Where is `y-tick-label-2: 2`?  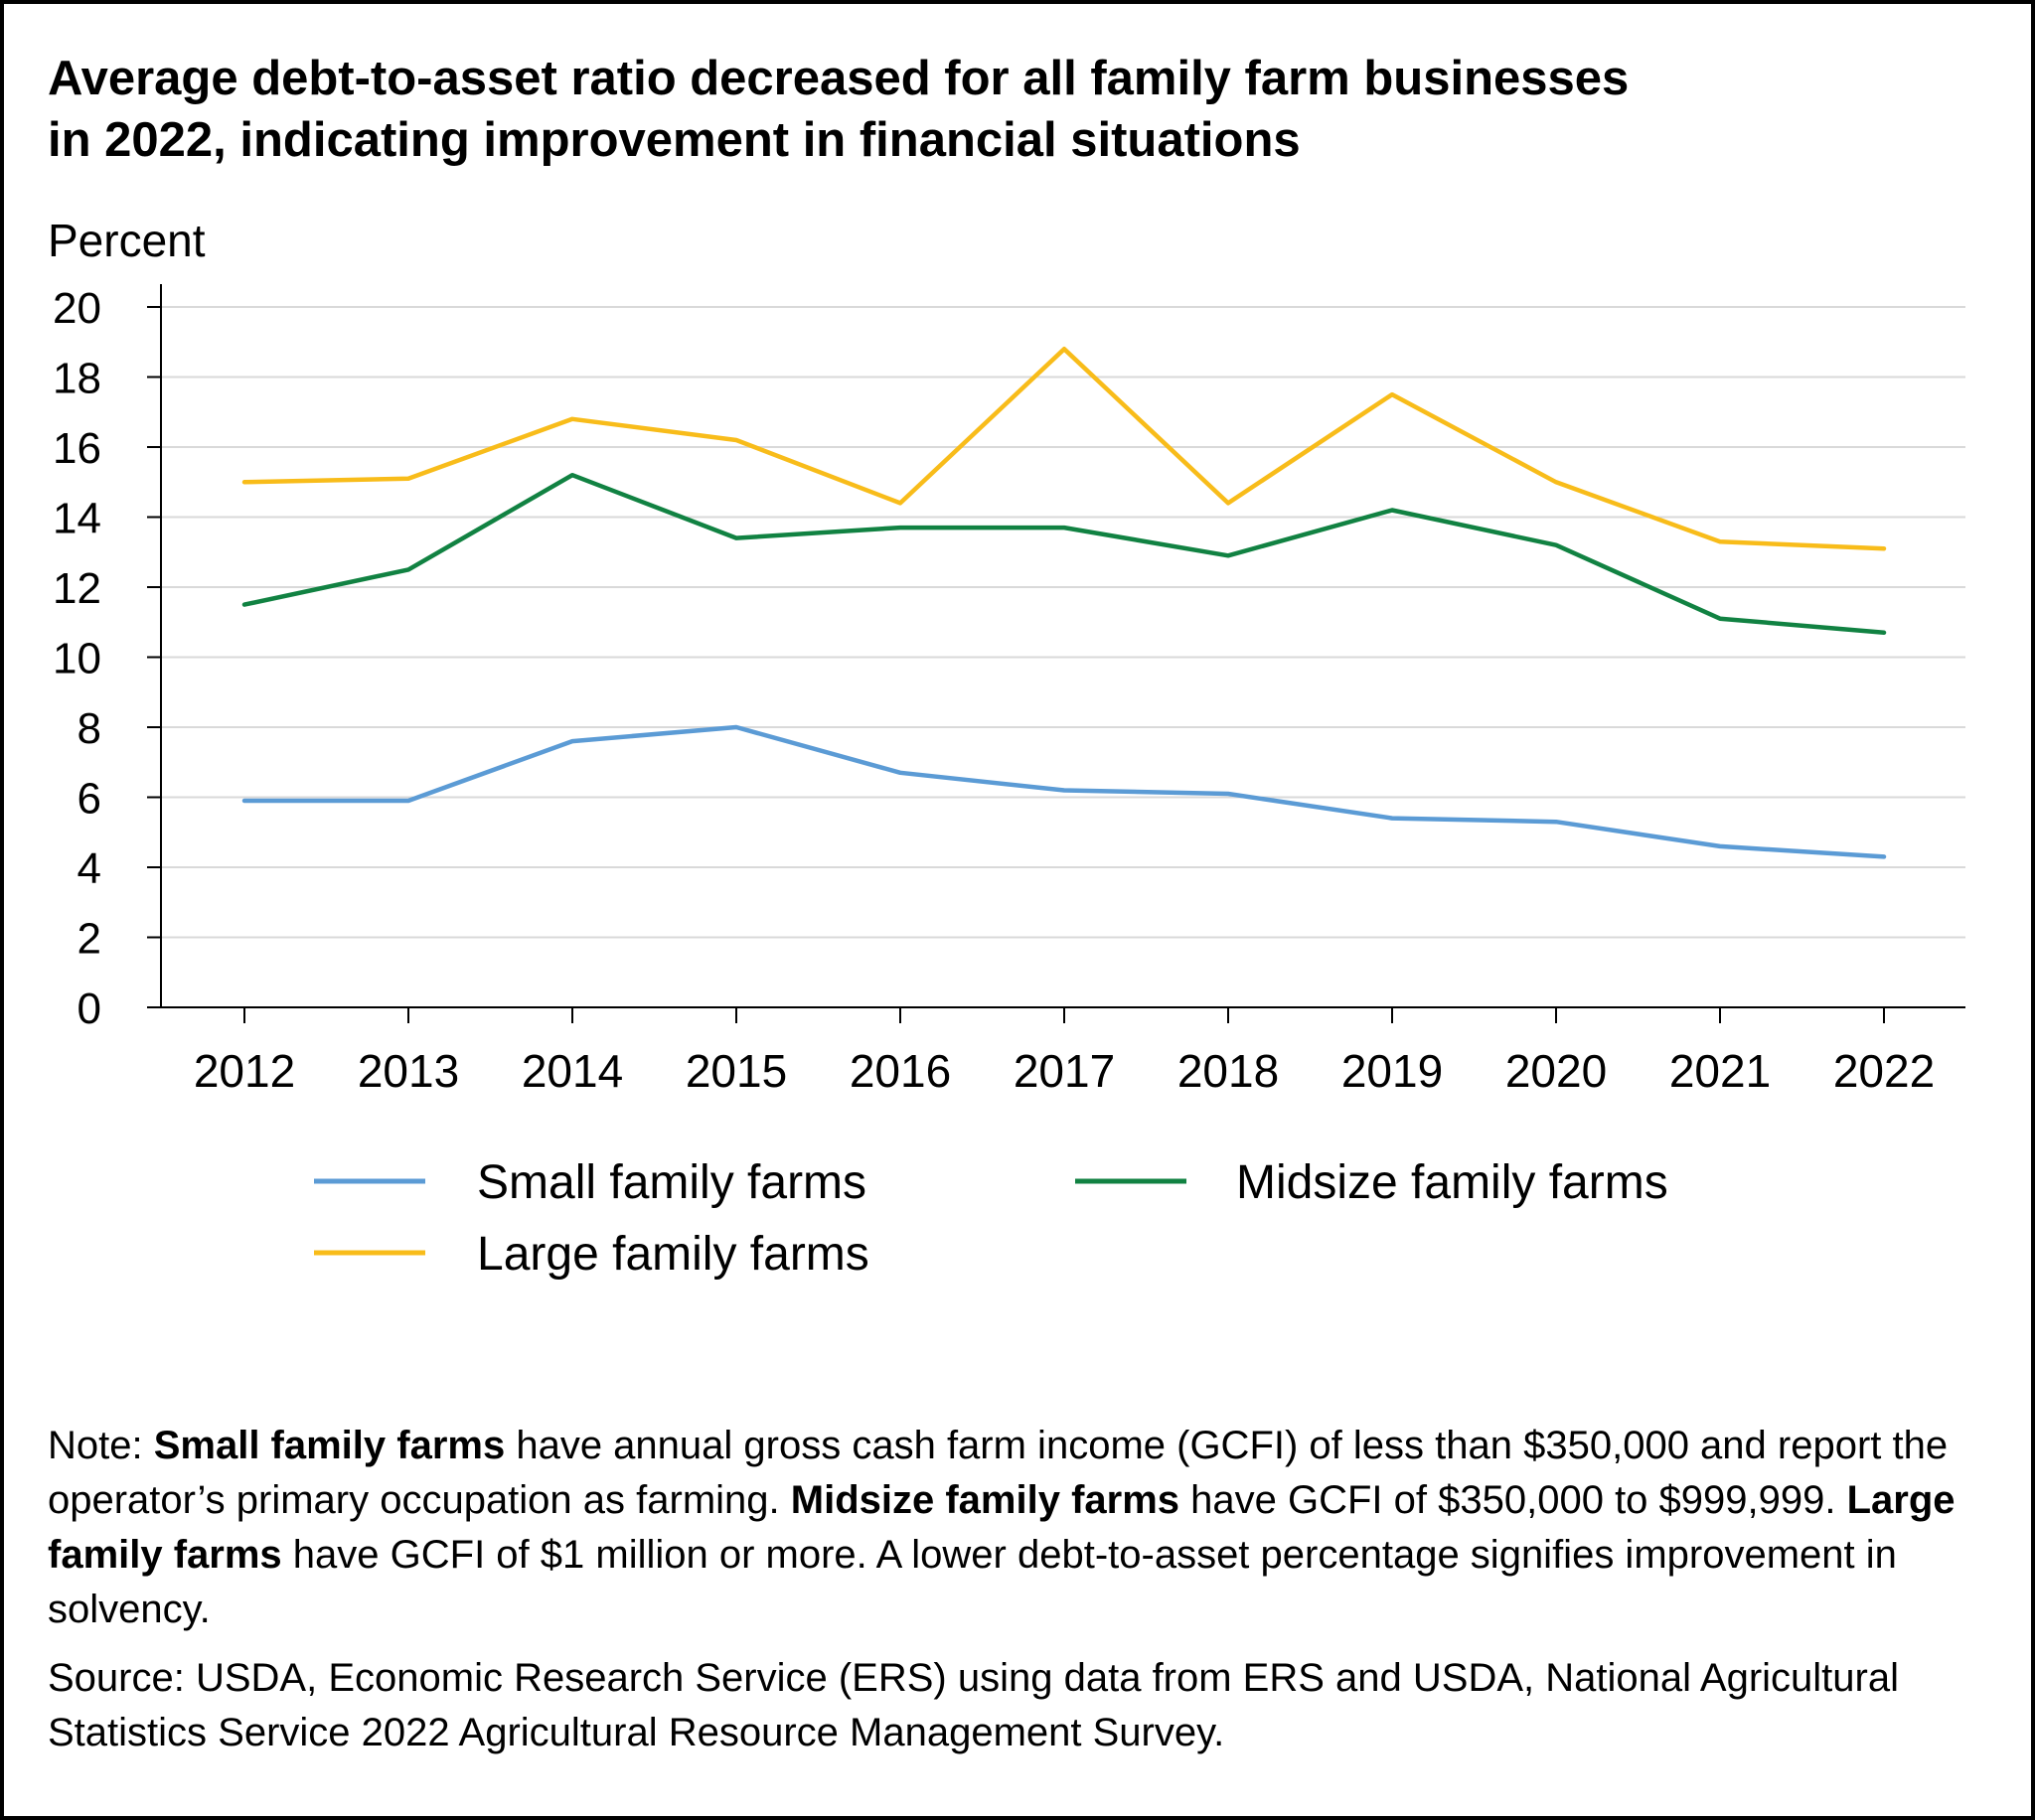
y-tick-label-2: 2 is located at coordinates (89, 939).